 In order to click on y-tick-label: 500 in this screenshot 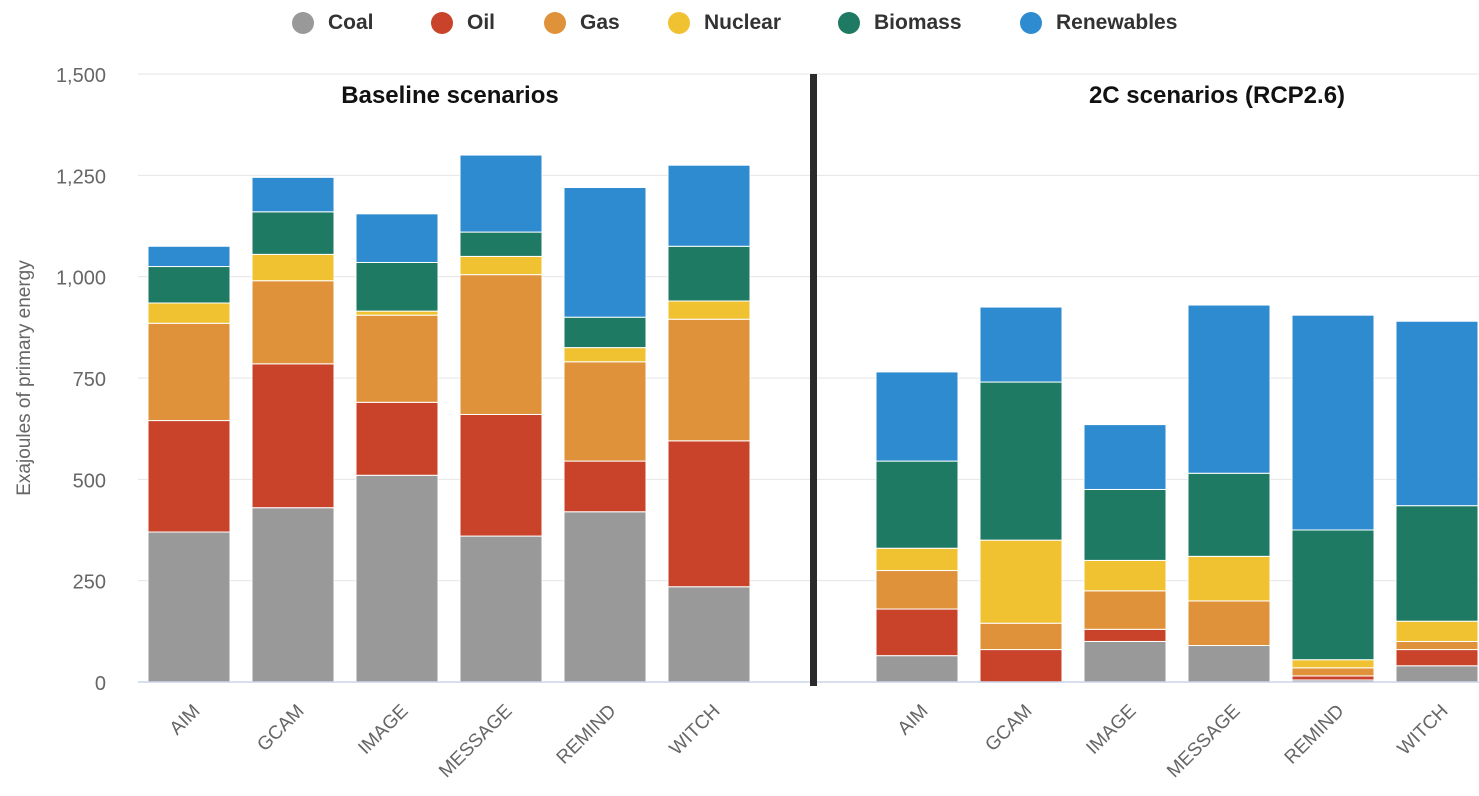, I will do `click(89, 481)`.